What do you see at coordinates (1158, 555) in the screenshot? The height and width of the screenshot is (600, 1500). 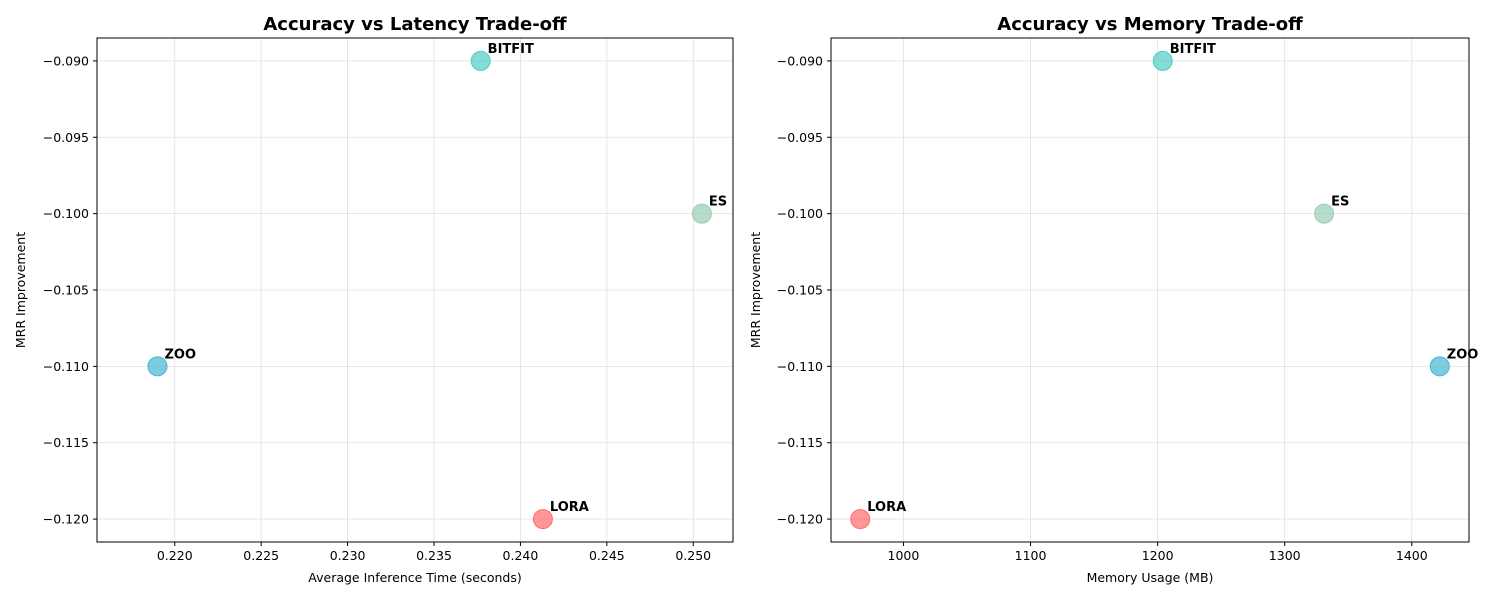 I see `x-tick-label: 1200` at bounding box center [1158, 555].